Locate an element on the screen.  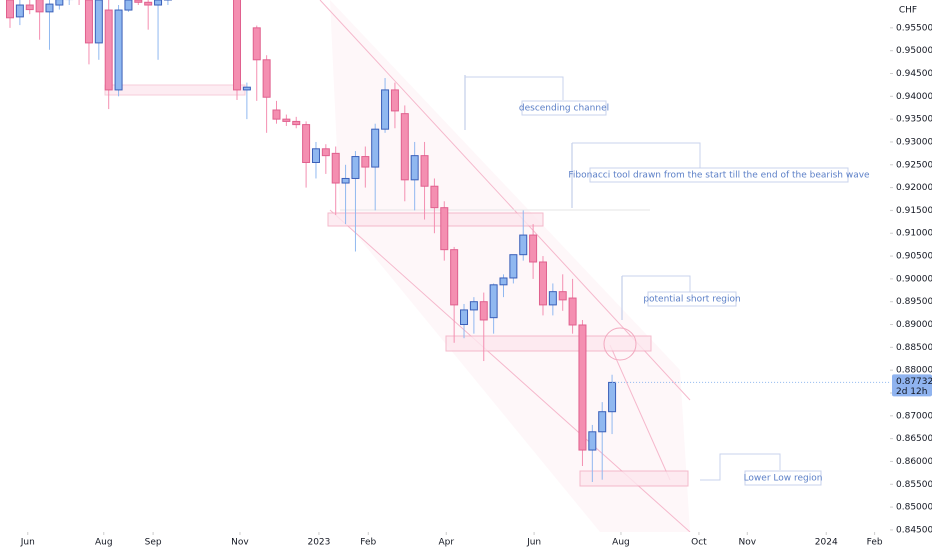
last-price-box is located at coordinates (912, 385).